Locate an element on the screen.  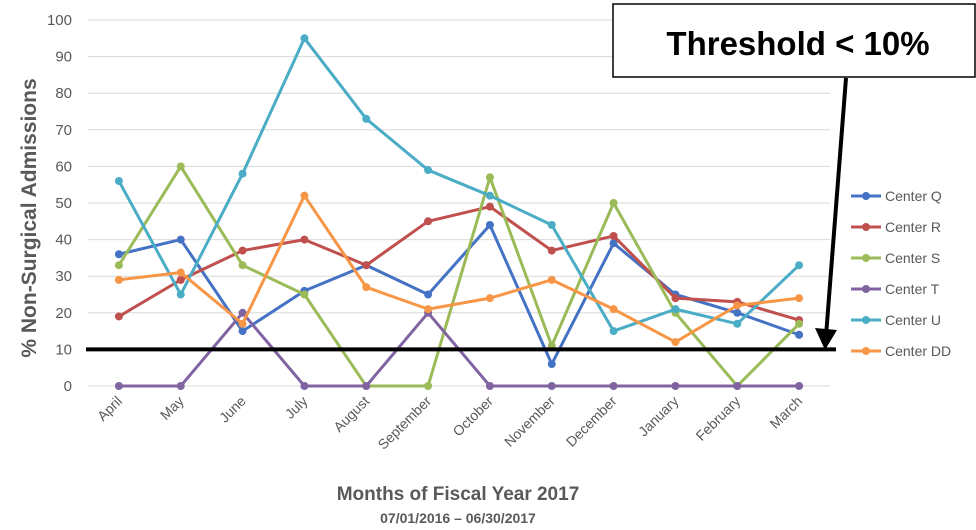
y-tick-label: 80 is located at coordinates (63, 93).